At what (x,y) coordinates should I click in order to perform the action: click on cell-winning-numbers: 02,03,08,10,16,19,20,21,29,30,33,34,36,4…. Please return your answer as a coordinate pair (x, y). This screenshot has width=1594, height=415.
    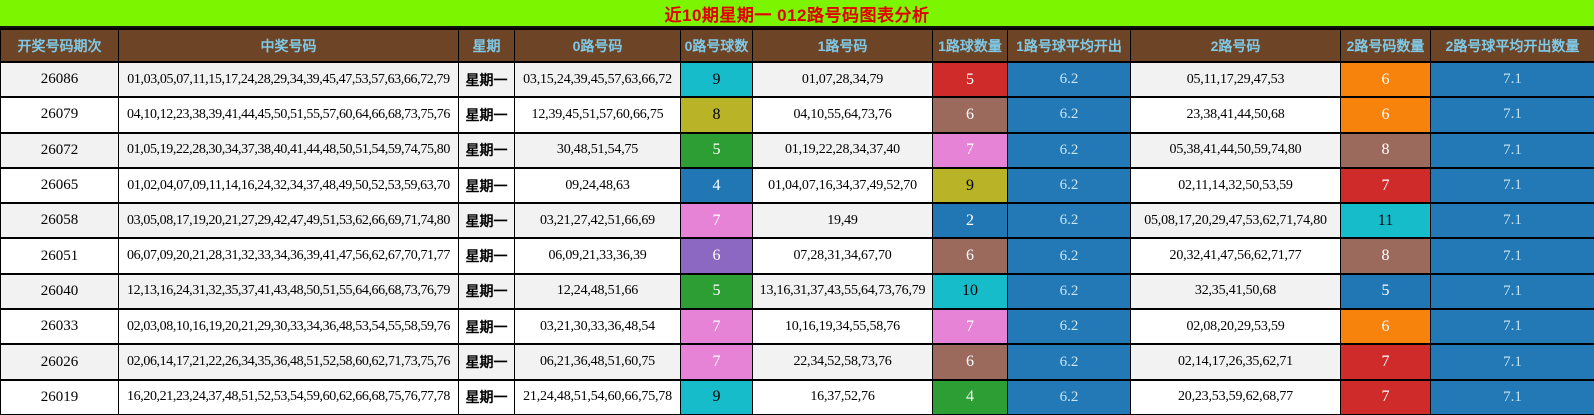
    Looking at the image, I should click on (288, 327).